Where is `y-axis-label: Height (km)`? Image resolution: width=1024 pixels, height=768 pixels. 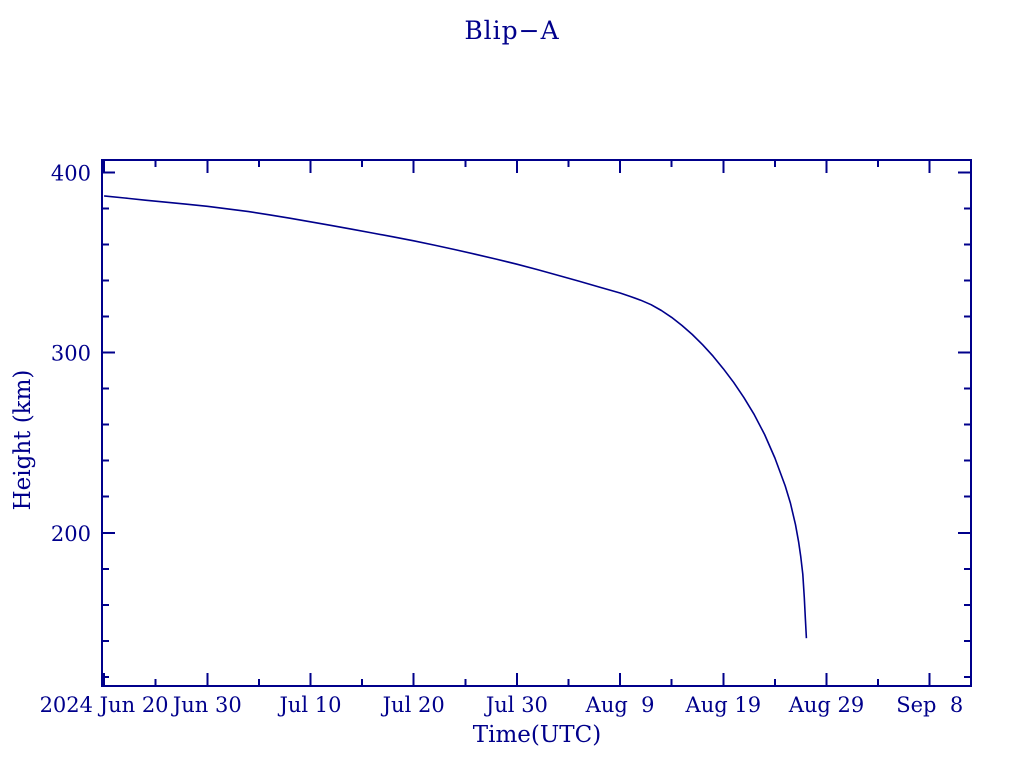 y-axis-label: Height (km) is located at coordinates (23, 440).